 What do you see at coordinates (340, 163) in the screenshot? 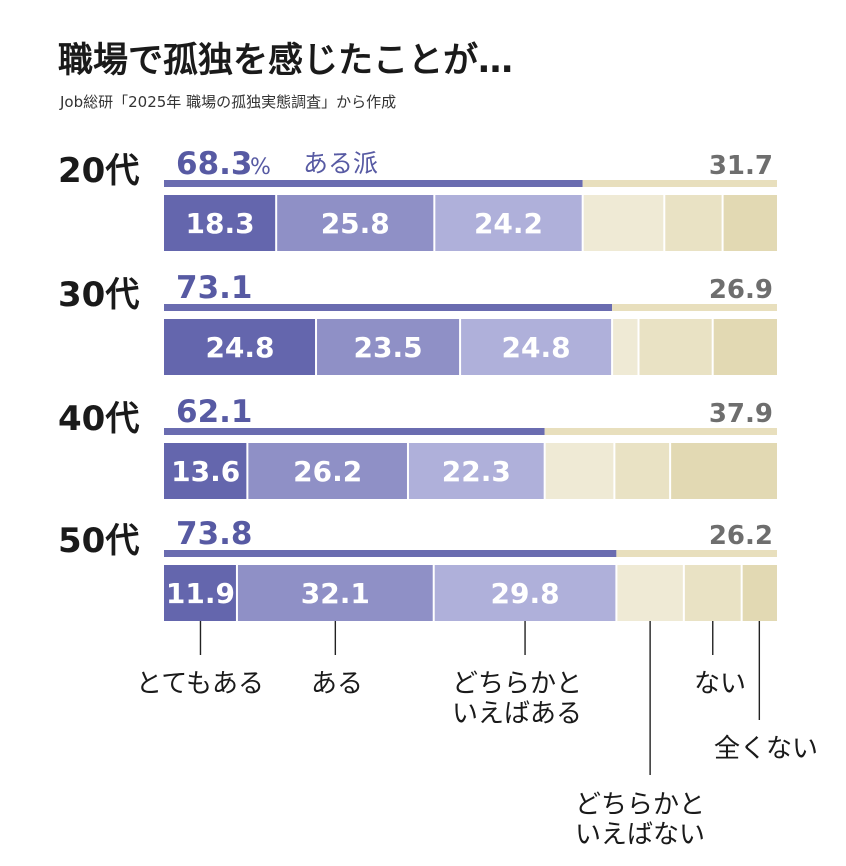
I see `yes-group-label: ある派` at bounding box center [340, 163].